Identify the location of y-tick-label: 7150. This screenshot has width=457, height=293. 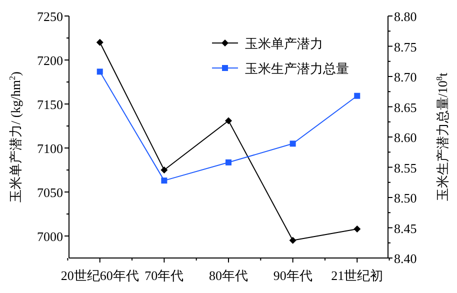
(50, 104).